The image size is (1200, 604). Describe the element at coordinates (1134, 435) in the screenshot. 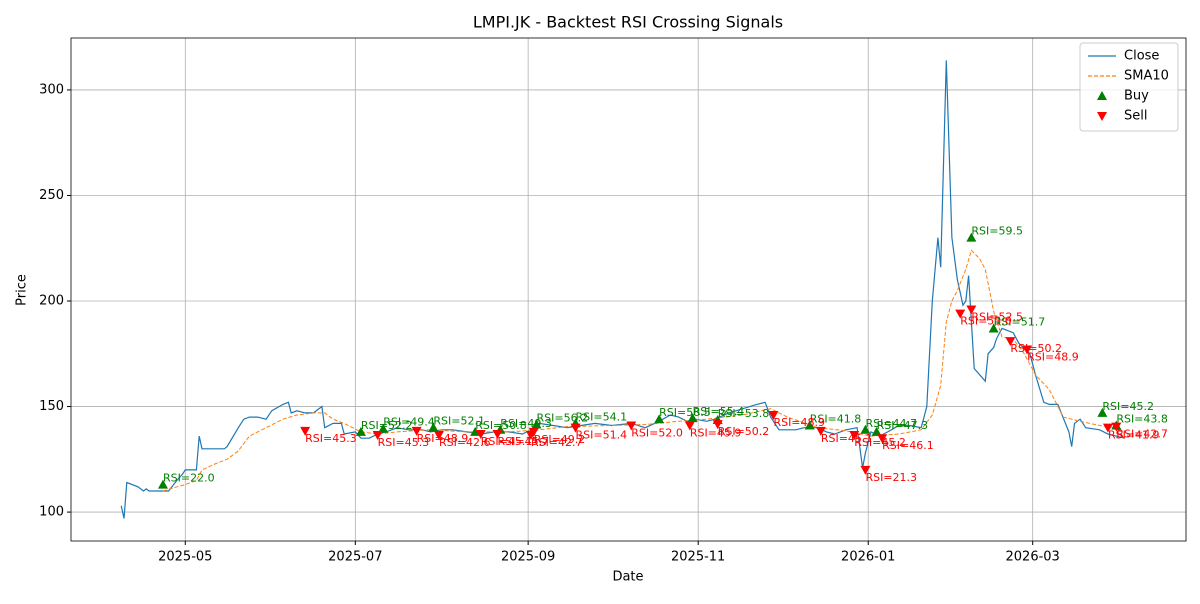

I see `signal-label: RSI=41.9` at that location.